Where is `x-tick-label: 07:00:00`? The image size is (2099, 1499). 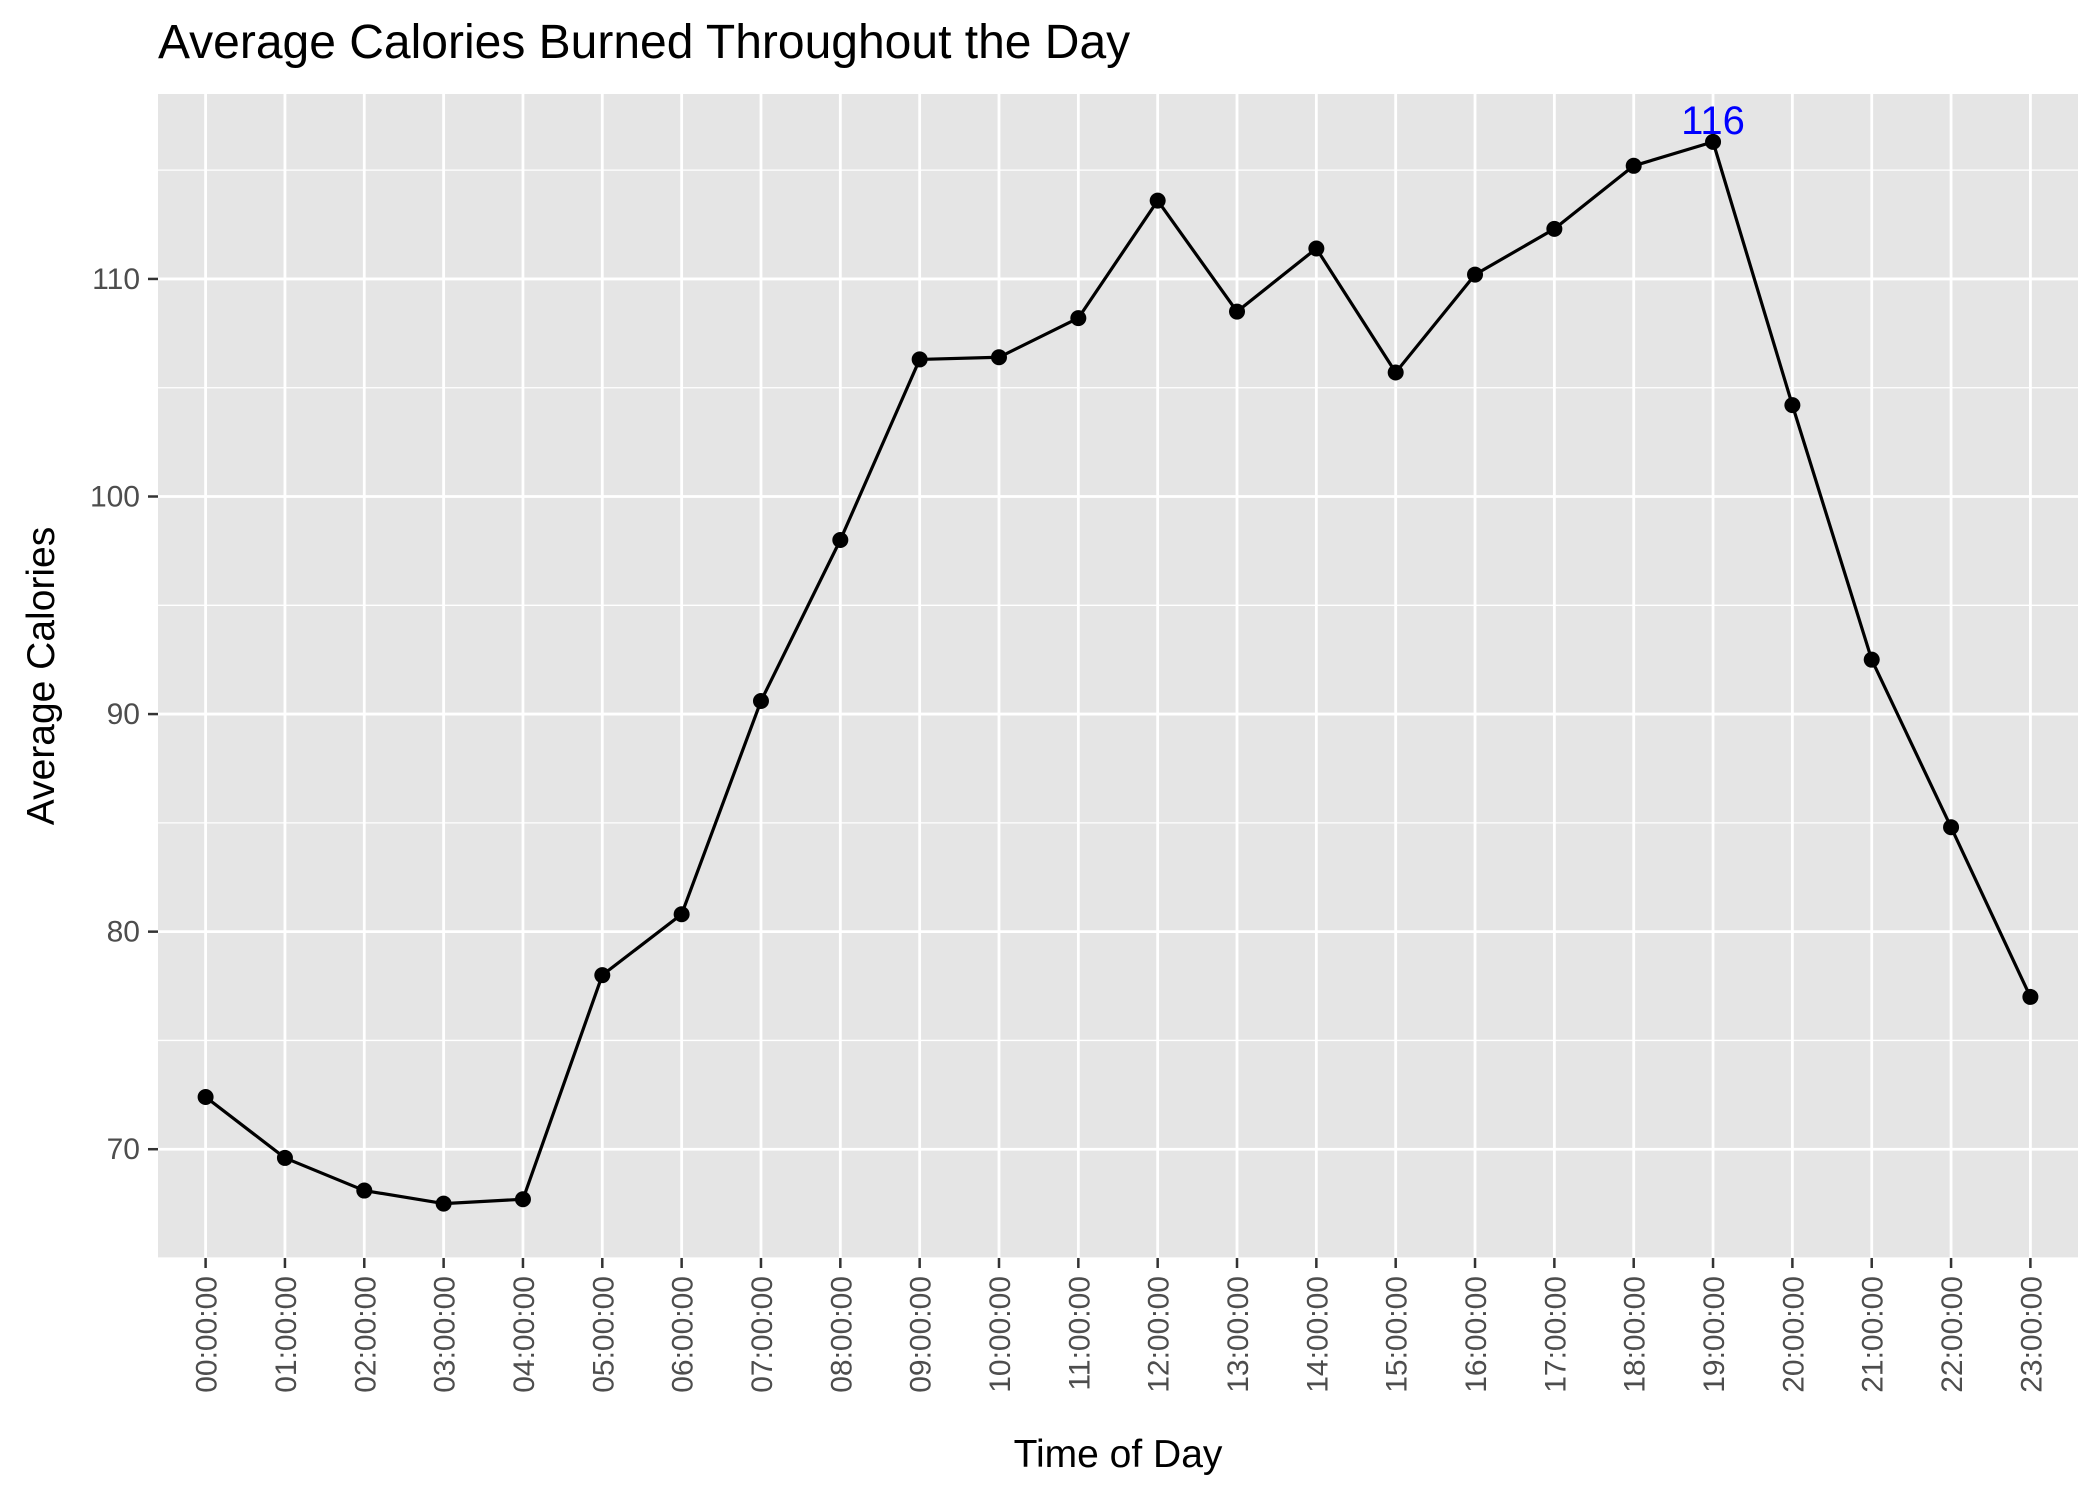 x-tick-label: 07:00:00 is located at coordinates (762, 1334).